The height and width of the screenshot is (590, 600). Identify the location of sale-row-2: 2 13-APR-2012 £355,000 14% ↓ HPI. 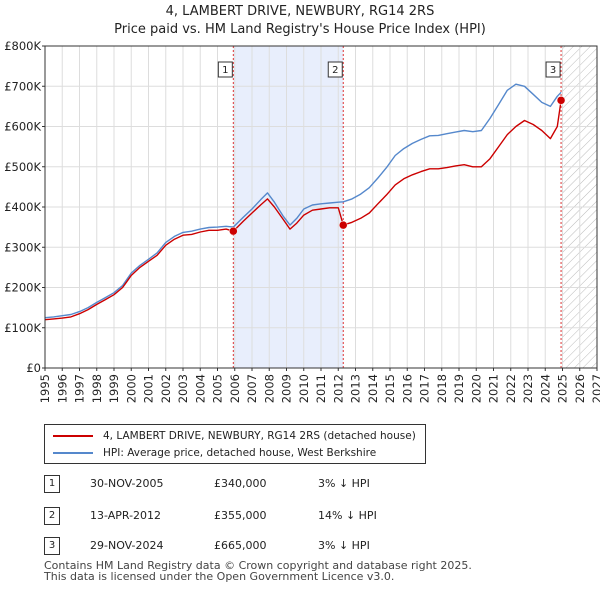
(244, 516).